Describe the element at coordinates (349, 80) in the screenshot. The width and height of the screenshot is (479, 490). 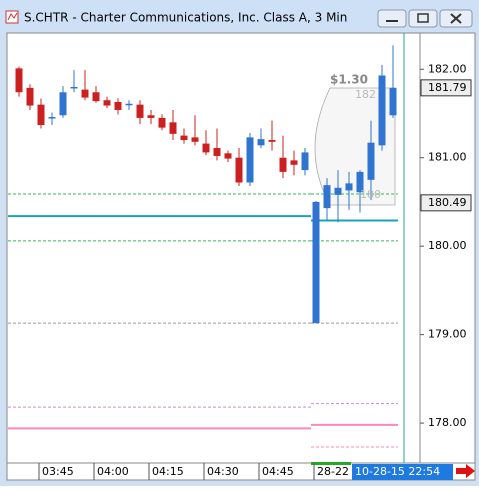
I see `measure-label: $1.30` at that location.